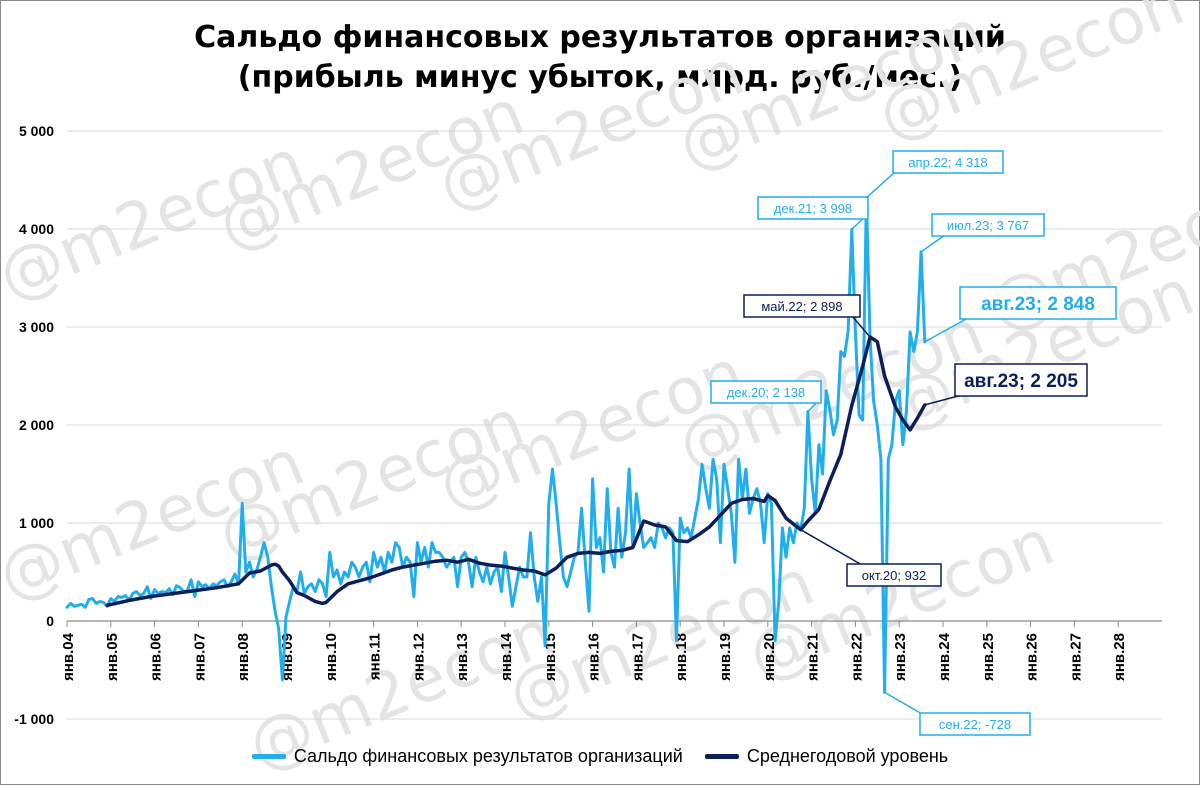 This screenshot has width=1200, height=785. What do you see at coordinates (462, 657) in the screenshot?
I see `x-tick-label: янв.13` at bounding box center [462, 657].